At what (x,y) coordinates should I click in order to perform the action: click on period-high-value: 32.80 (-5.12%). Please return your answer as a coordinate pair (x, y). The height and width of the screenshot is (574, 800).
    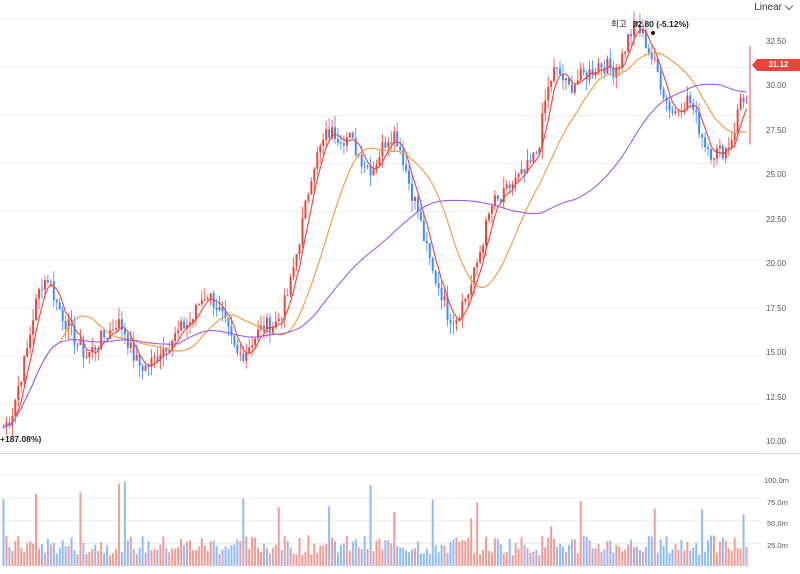
    Looking at the image, I should click on (660, 24).